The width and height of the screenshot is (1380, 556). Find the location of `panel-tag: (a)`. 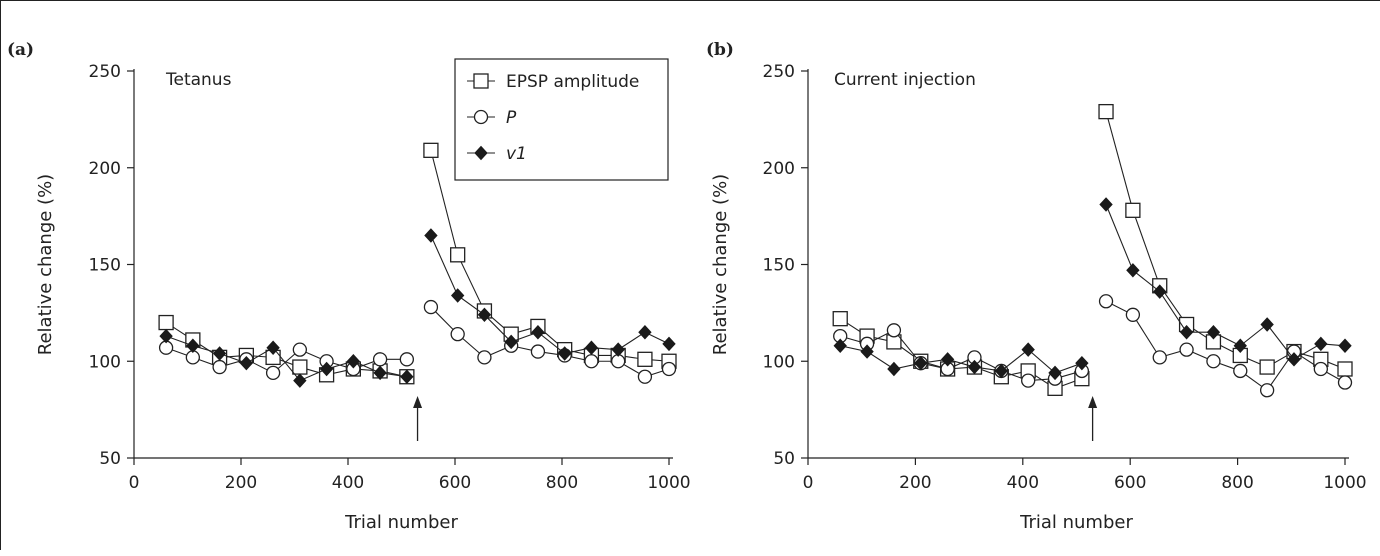

panel-tag: (a) is located at coordinates (20, 50).